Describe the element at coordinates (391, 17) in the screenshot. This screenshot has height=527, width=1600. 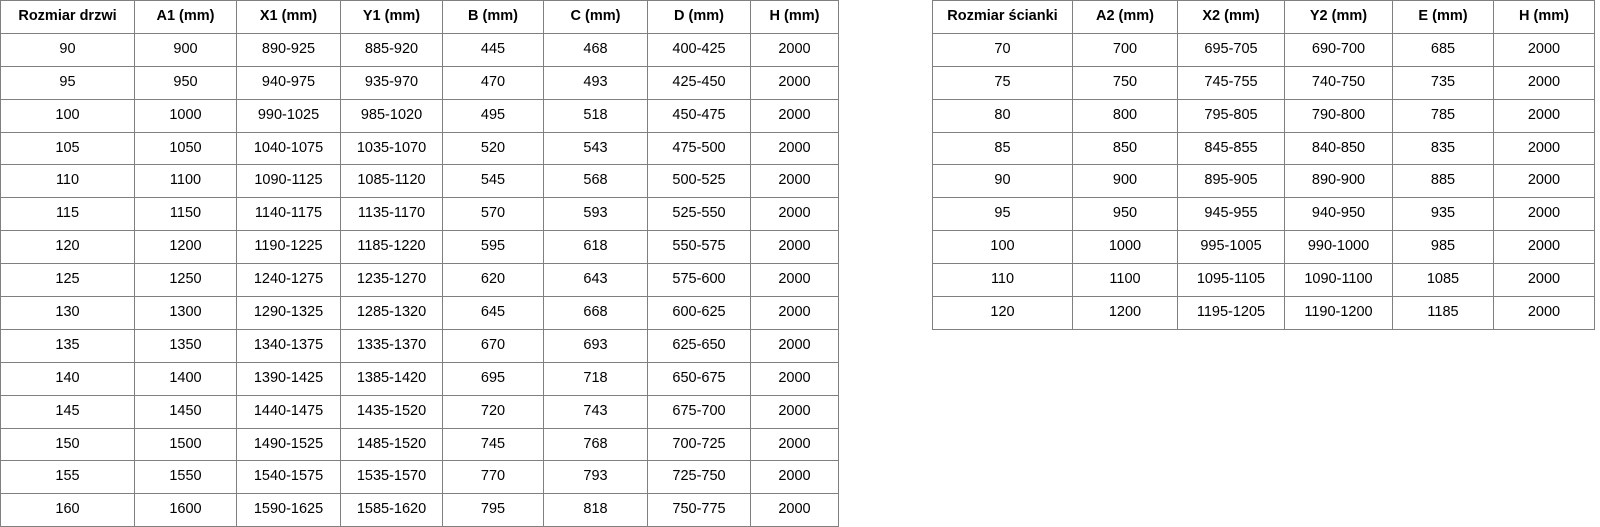
I see `column-header-y1: Y1 (mm)` at that location.